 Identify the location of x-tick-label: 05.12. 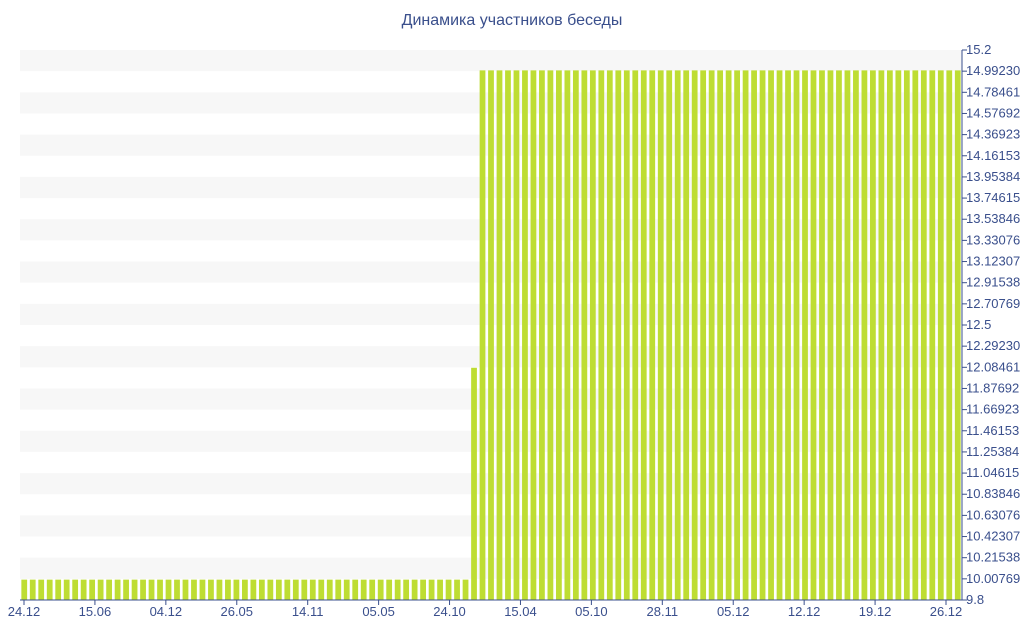
(733, 611).